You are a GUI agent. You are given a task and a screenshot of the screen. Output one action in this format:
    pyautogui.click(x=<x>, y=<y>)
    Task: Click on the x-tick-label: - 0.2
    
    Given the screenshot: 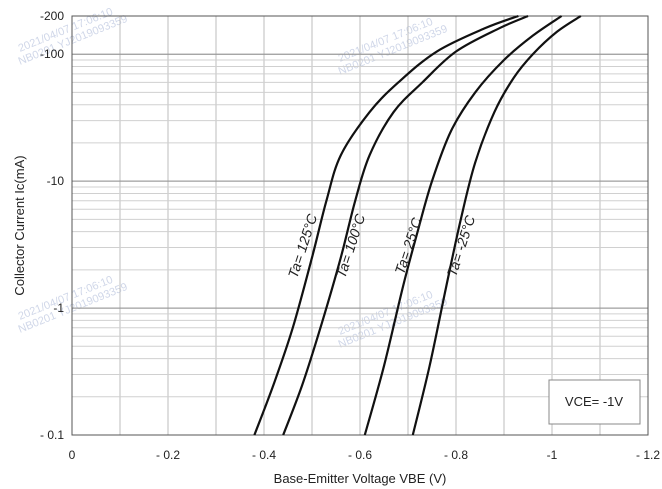 What is the action you would take?
    pyautogui.click(x=168, y=455)
    